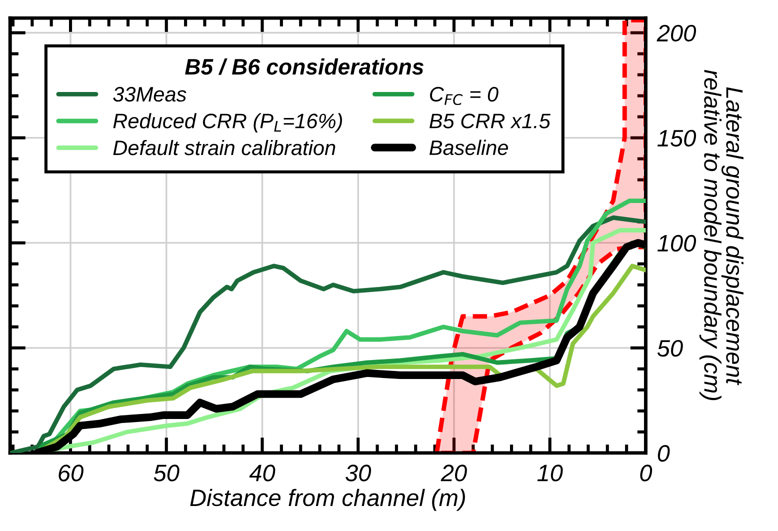 The image size is (778, 531). Describe the element at coordinates (670, 348) in the screenshot. I see `y-tick-label: 50` at that location.